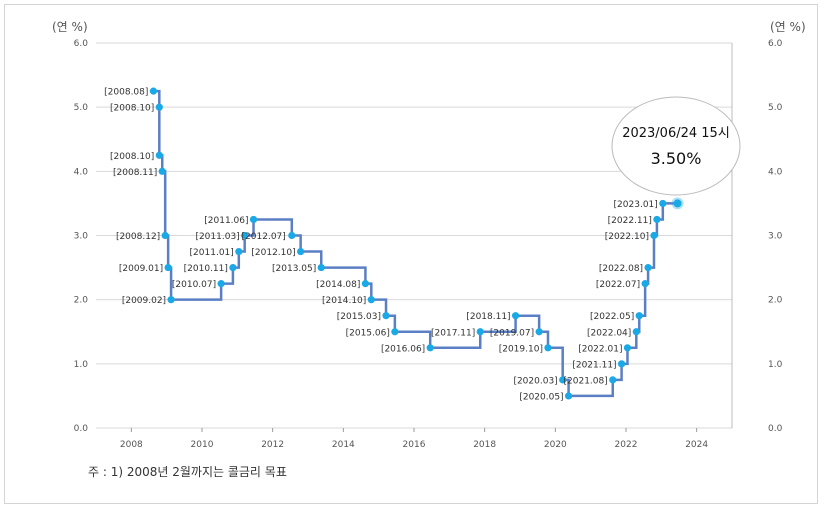  Describe the element at coordinates (453, 333) in the screenshot. I see `data-label: [2017.11]` at that location.